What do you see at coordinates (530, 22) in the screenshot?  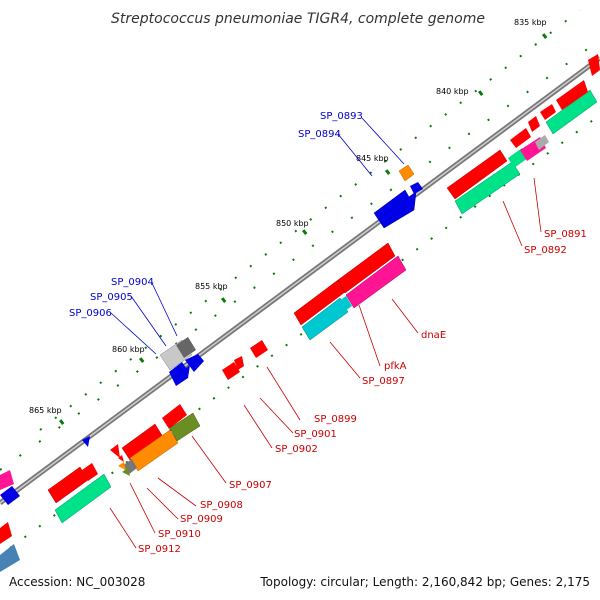 I see `tick-label: 835 kbp` at bounding box center [530, 22].